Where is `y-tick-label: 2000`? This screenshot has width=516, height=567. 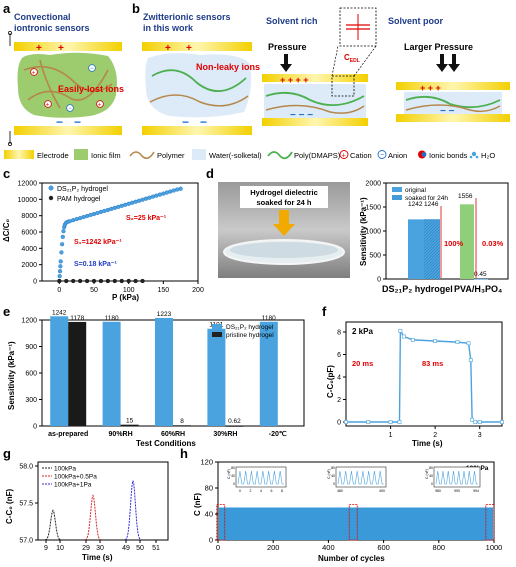
y-tick-label: 2000 is located at coordinates (29, 265).